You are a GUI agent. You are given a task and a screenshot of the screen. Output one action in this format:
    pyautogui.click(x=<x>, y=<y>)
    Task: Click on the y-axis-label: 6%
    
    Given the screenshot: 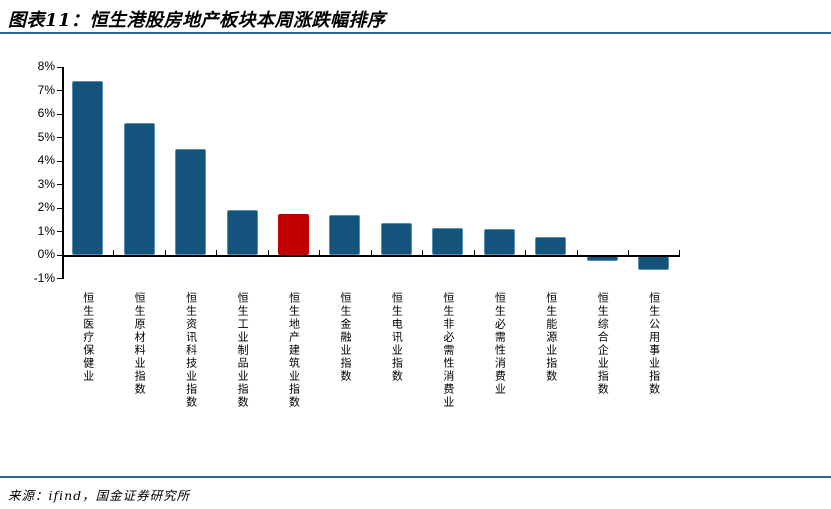 What is the action you would take?
    pyautogui.click(x=46, y=113)
    